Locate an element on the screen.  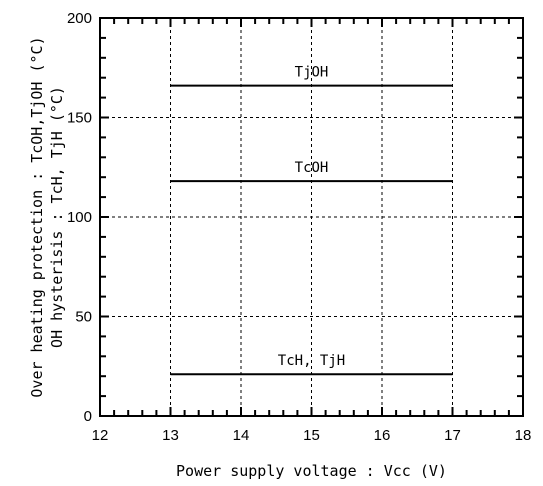
y-tick-label-0: 0 is located at coordinates (88, 416).